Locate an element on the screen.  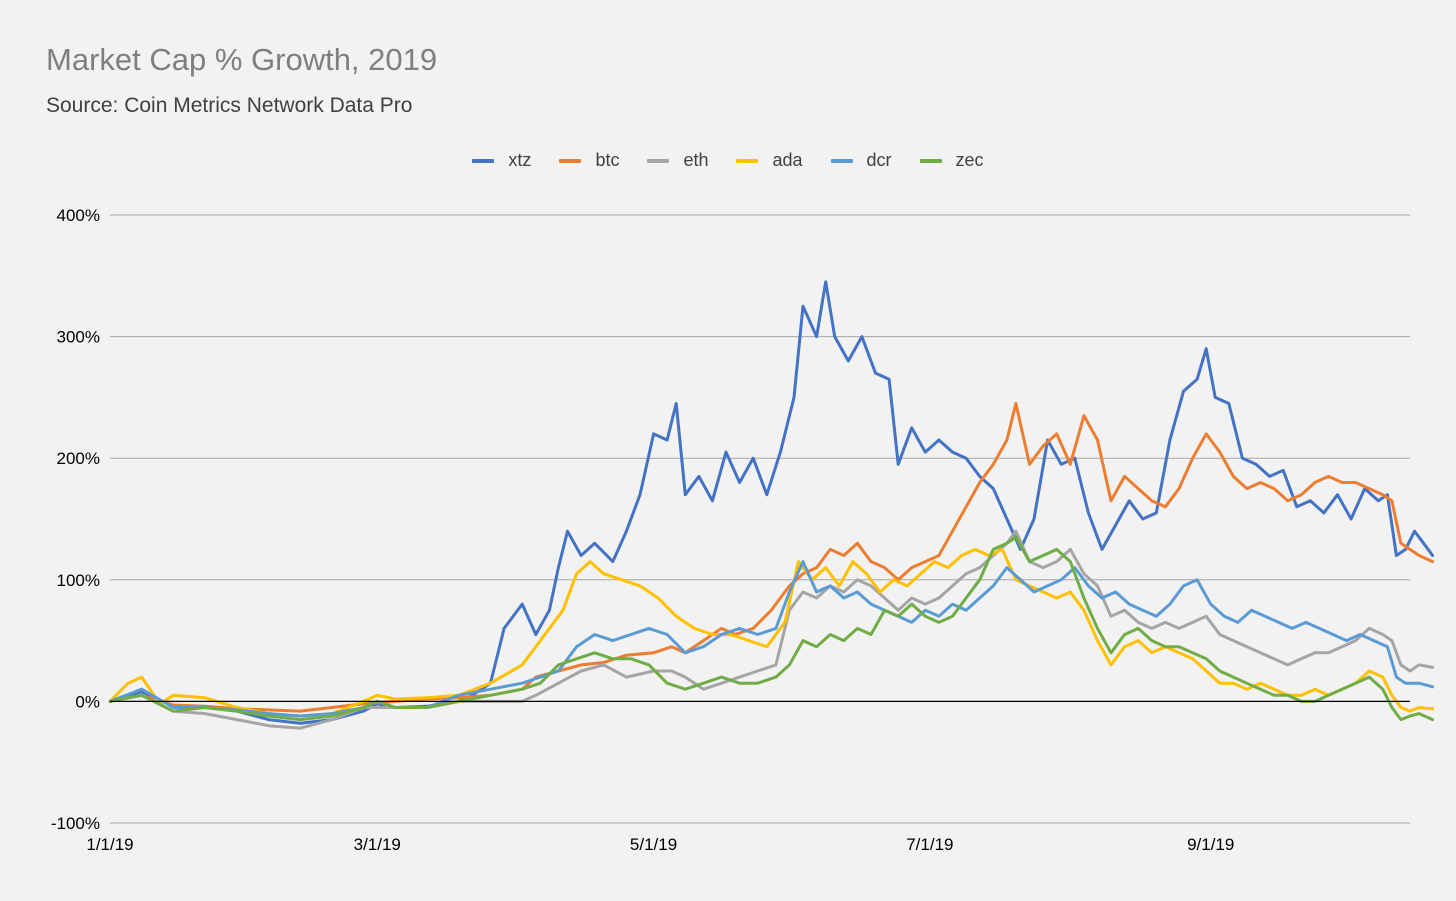
legend-item-btc: btc is located at coordinates (589, 160).